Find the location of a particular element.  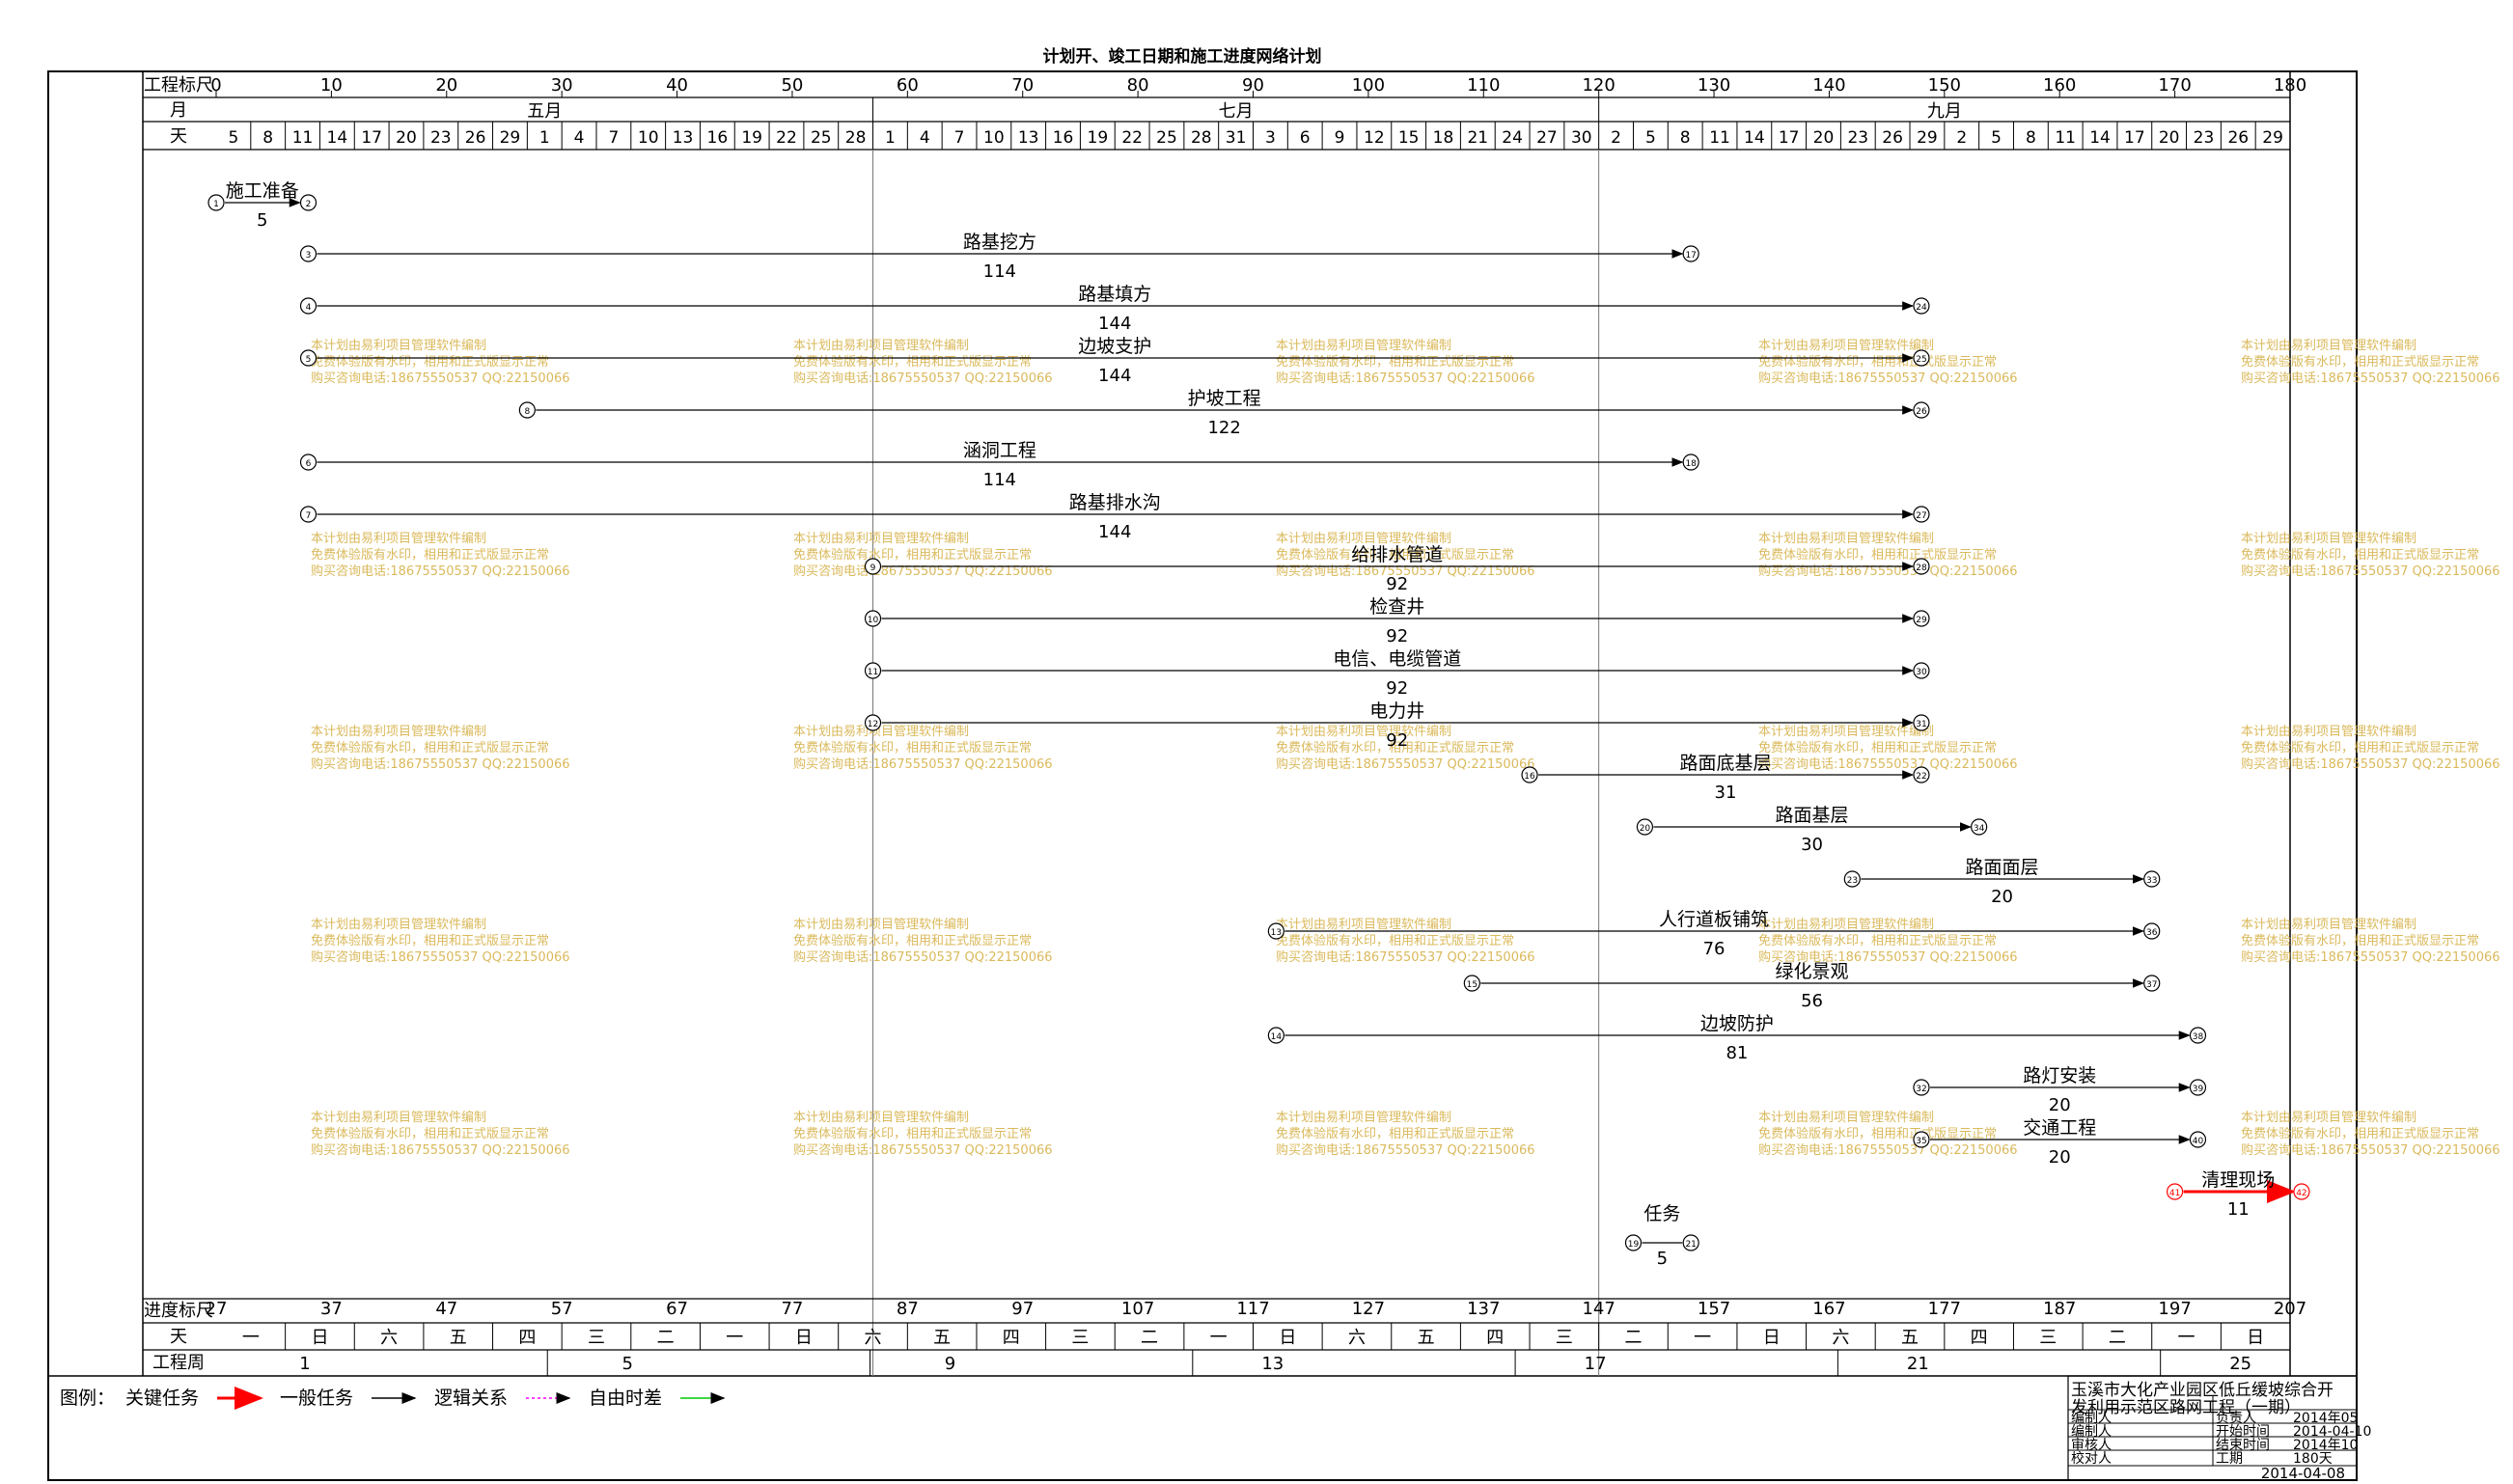

day-label: 12 is located at coordinates (1374, 138).